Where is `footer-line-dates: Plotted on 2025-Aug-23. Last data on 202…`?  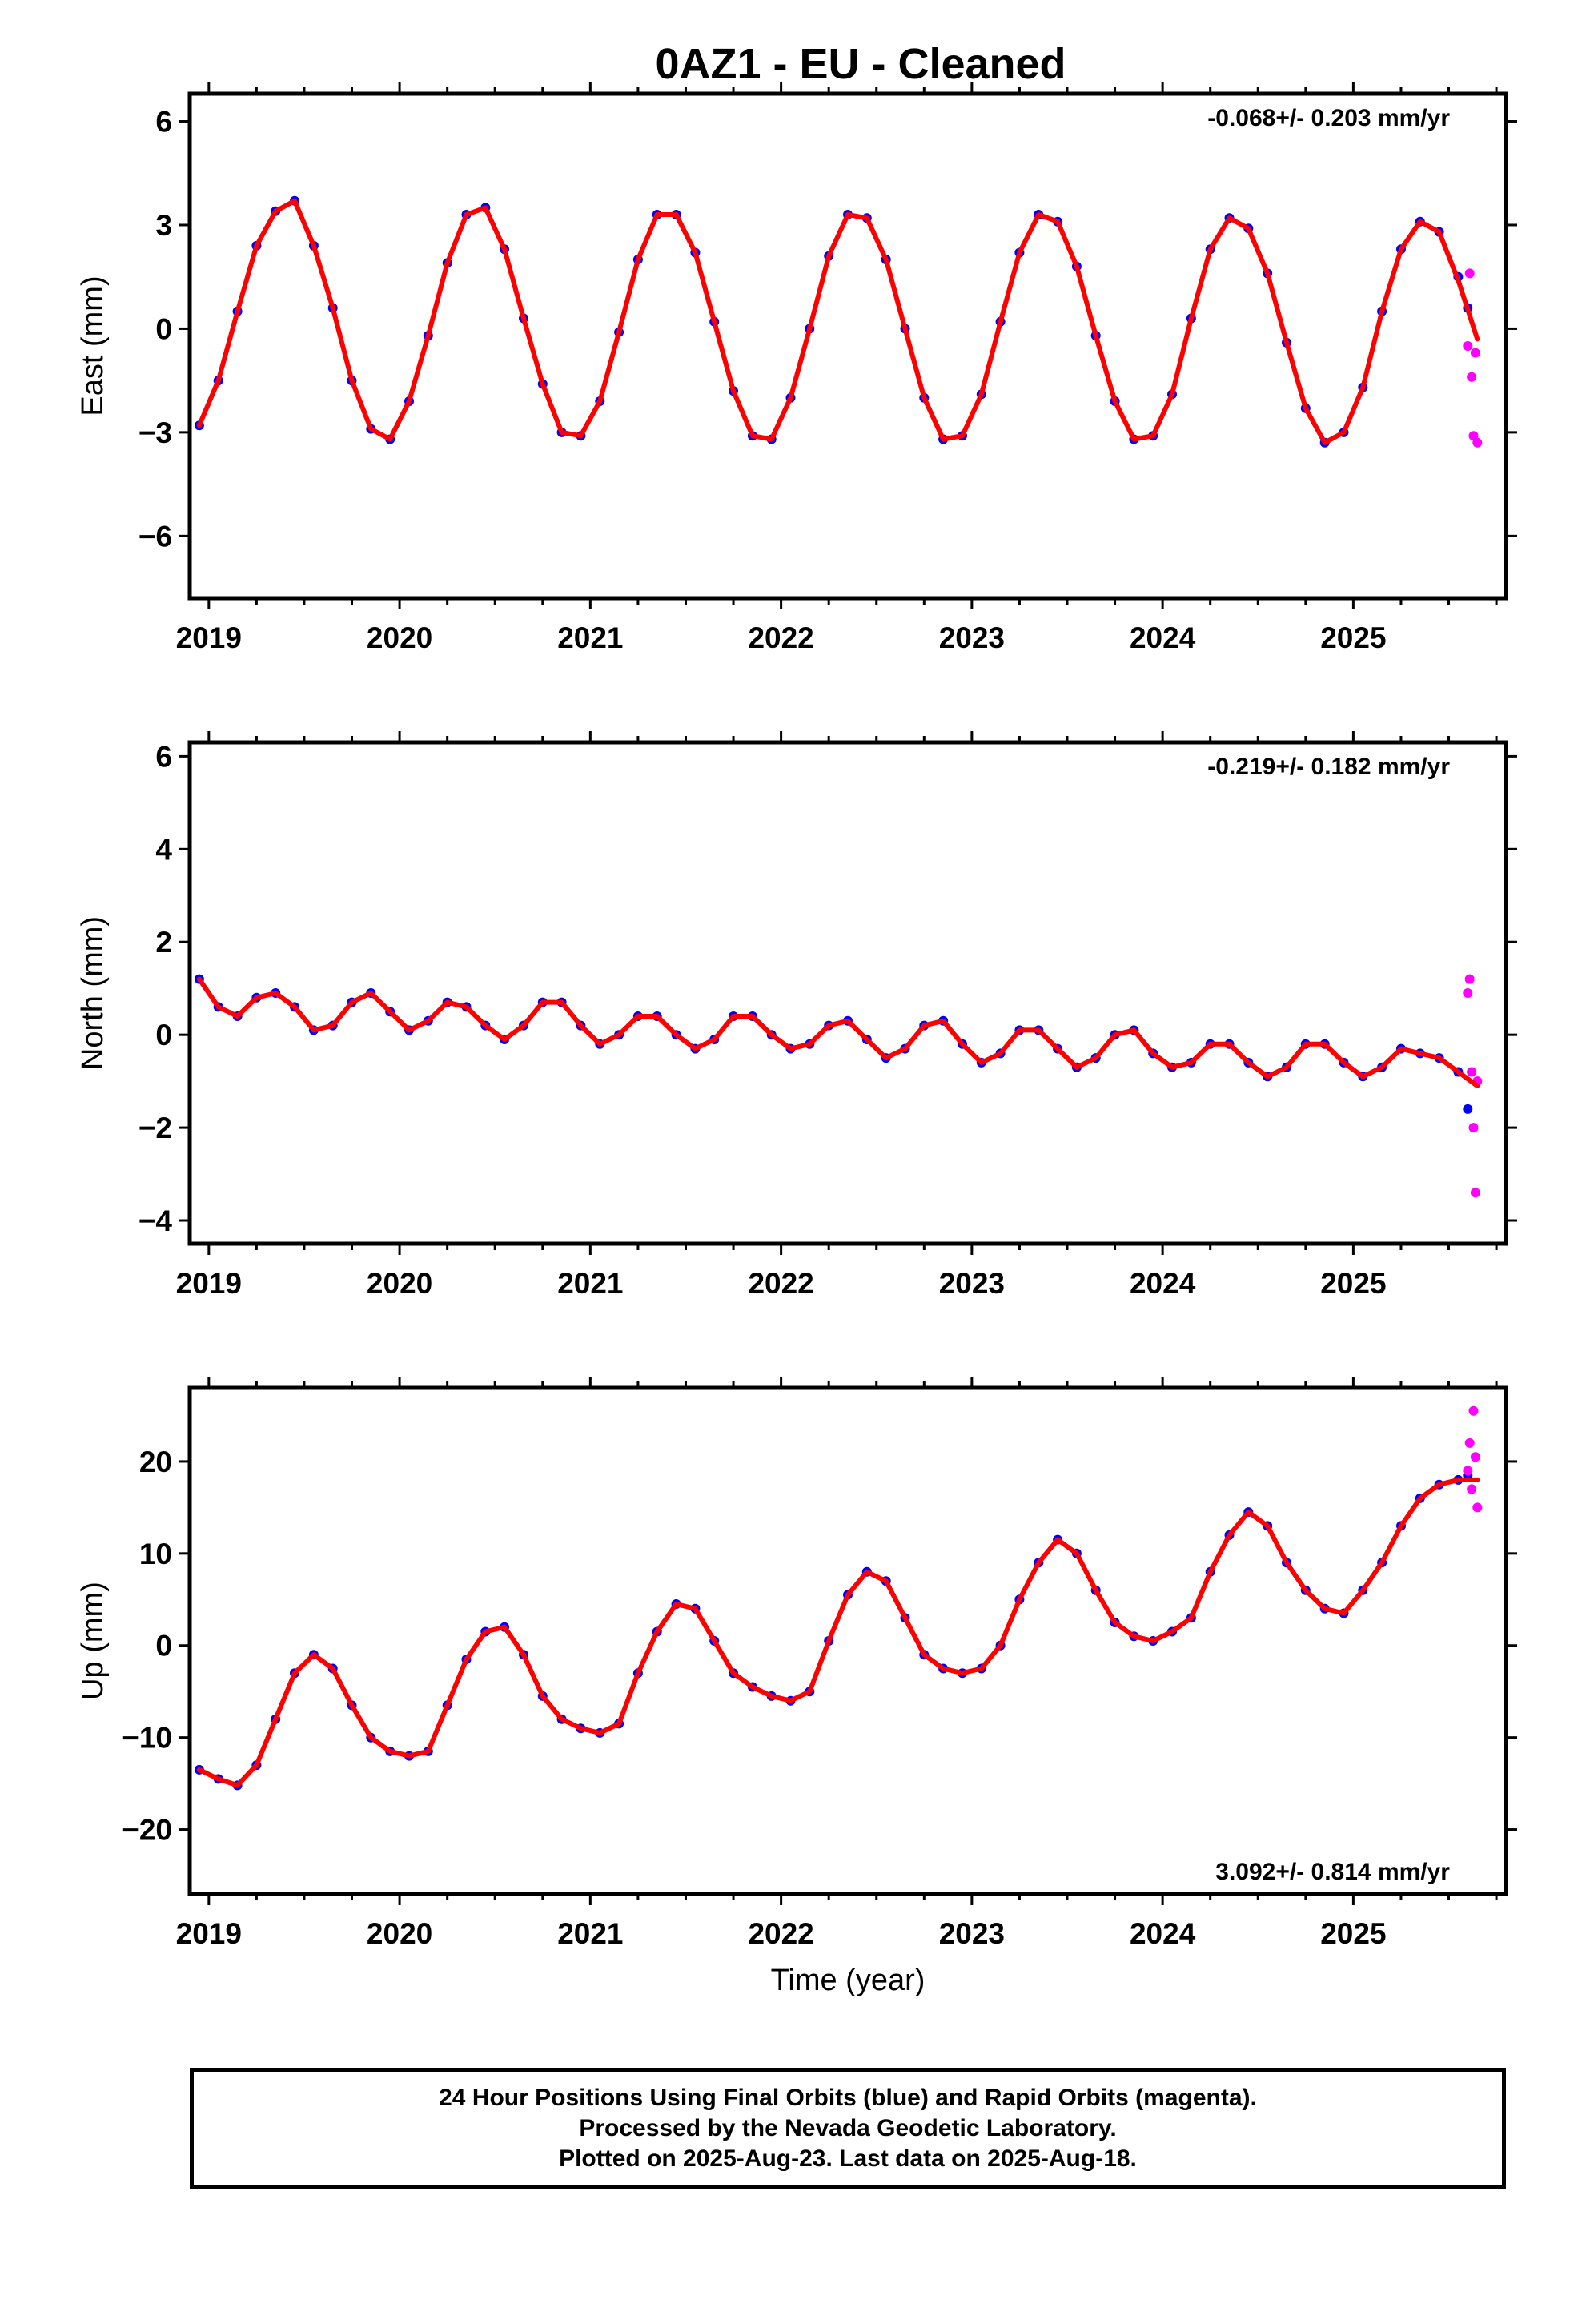
footer-line-dates: Plotted on 2025-Aug-23. Last data on 202… is located at coordinates (848, 2158).